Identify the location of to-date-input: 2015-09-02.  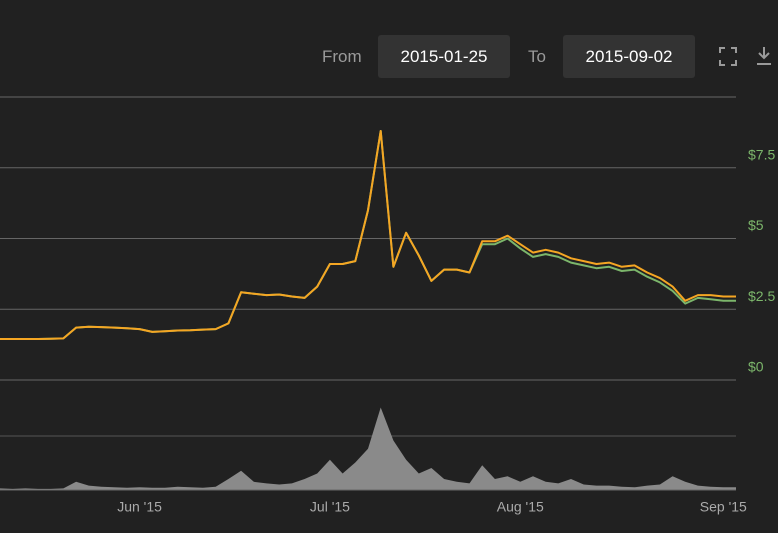
(629, 56).